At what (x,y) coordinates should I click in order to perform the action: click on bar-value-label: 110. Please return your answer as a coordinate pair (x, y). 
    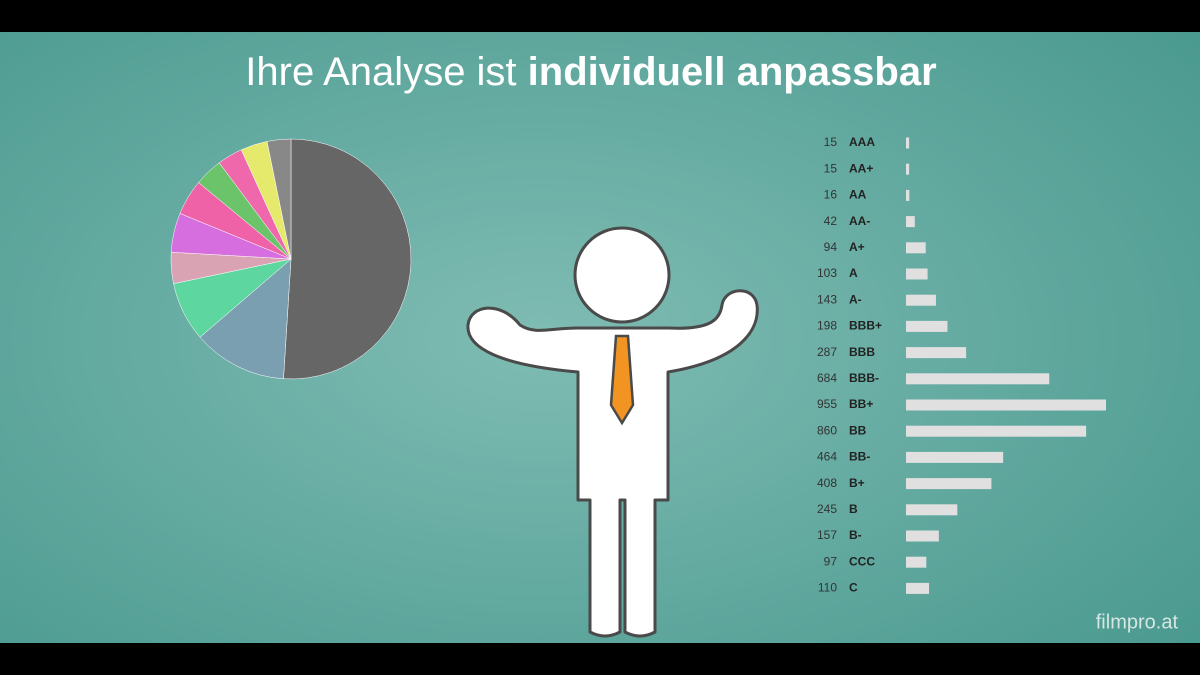
    Looking at the image, I should click on (827, 588).